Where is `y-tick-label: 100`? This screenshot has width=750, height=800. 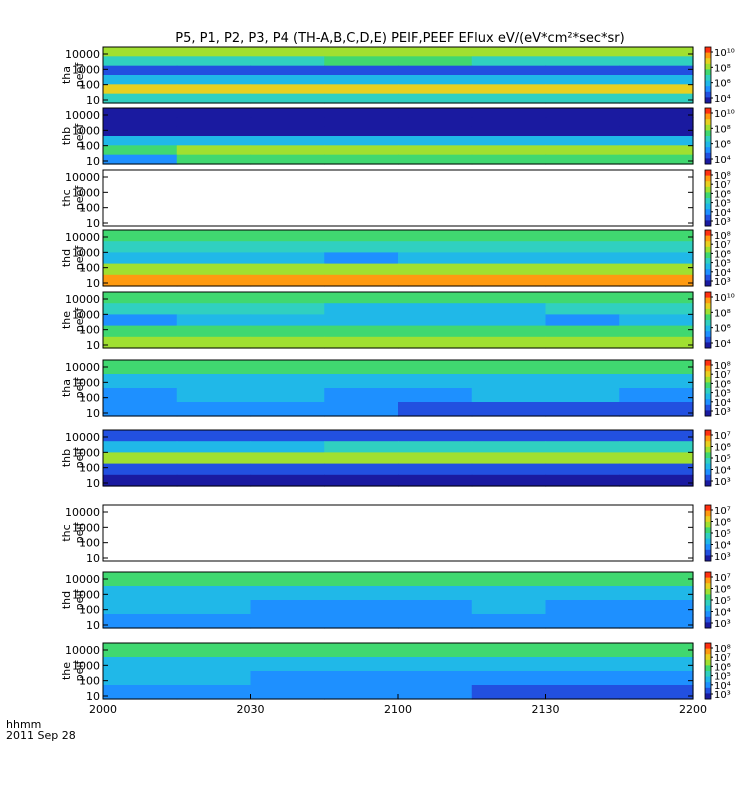
y-tick-label: 100 is located at coordinates (89, 85).